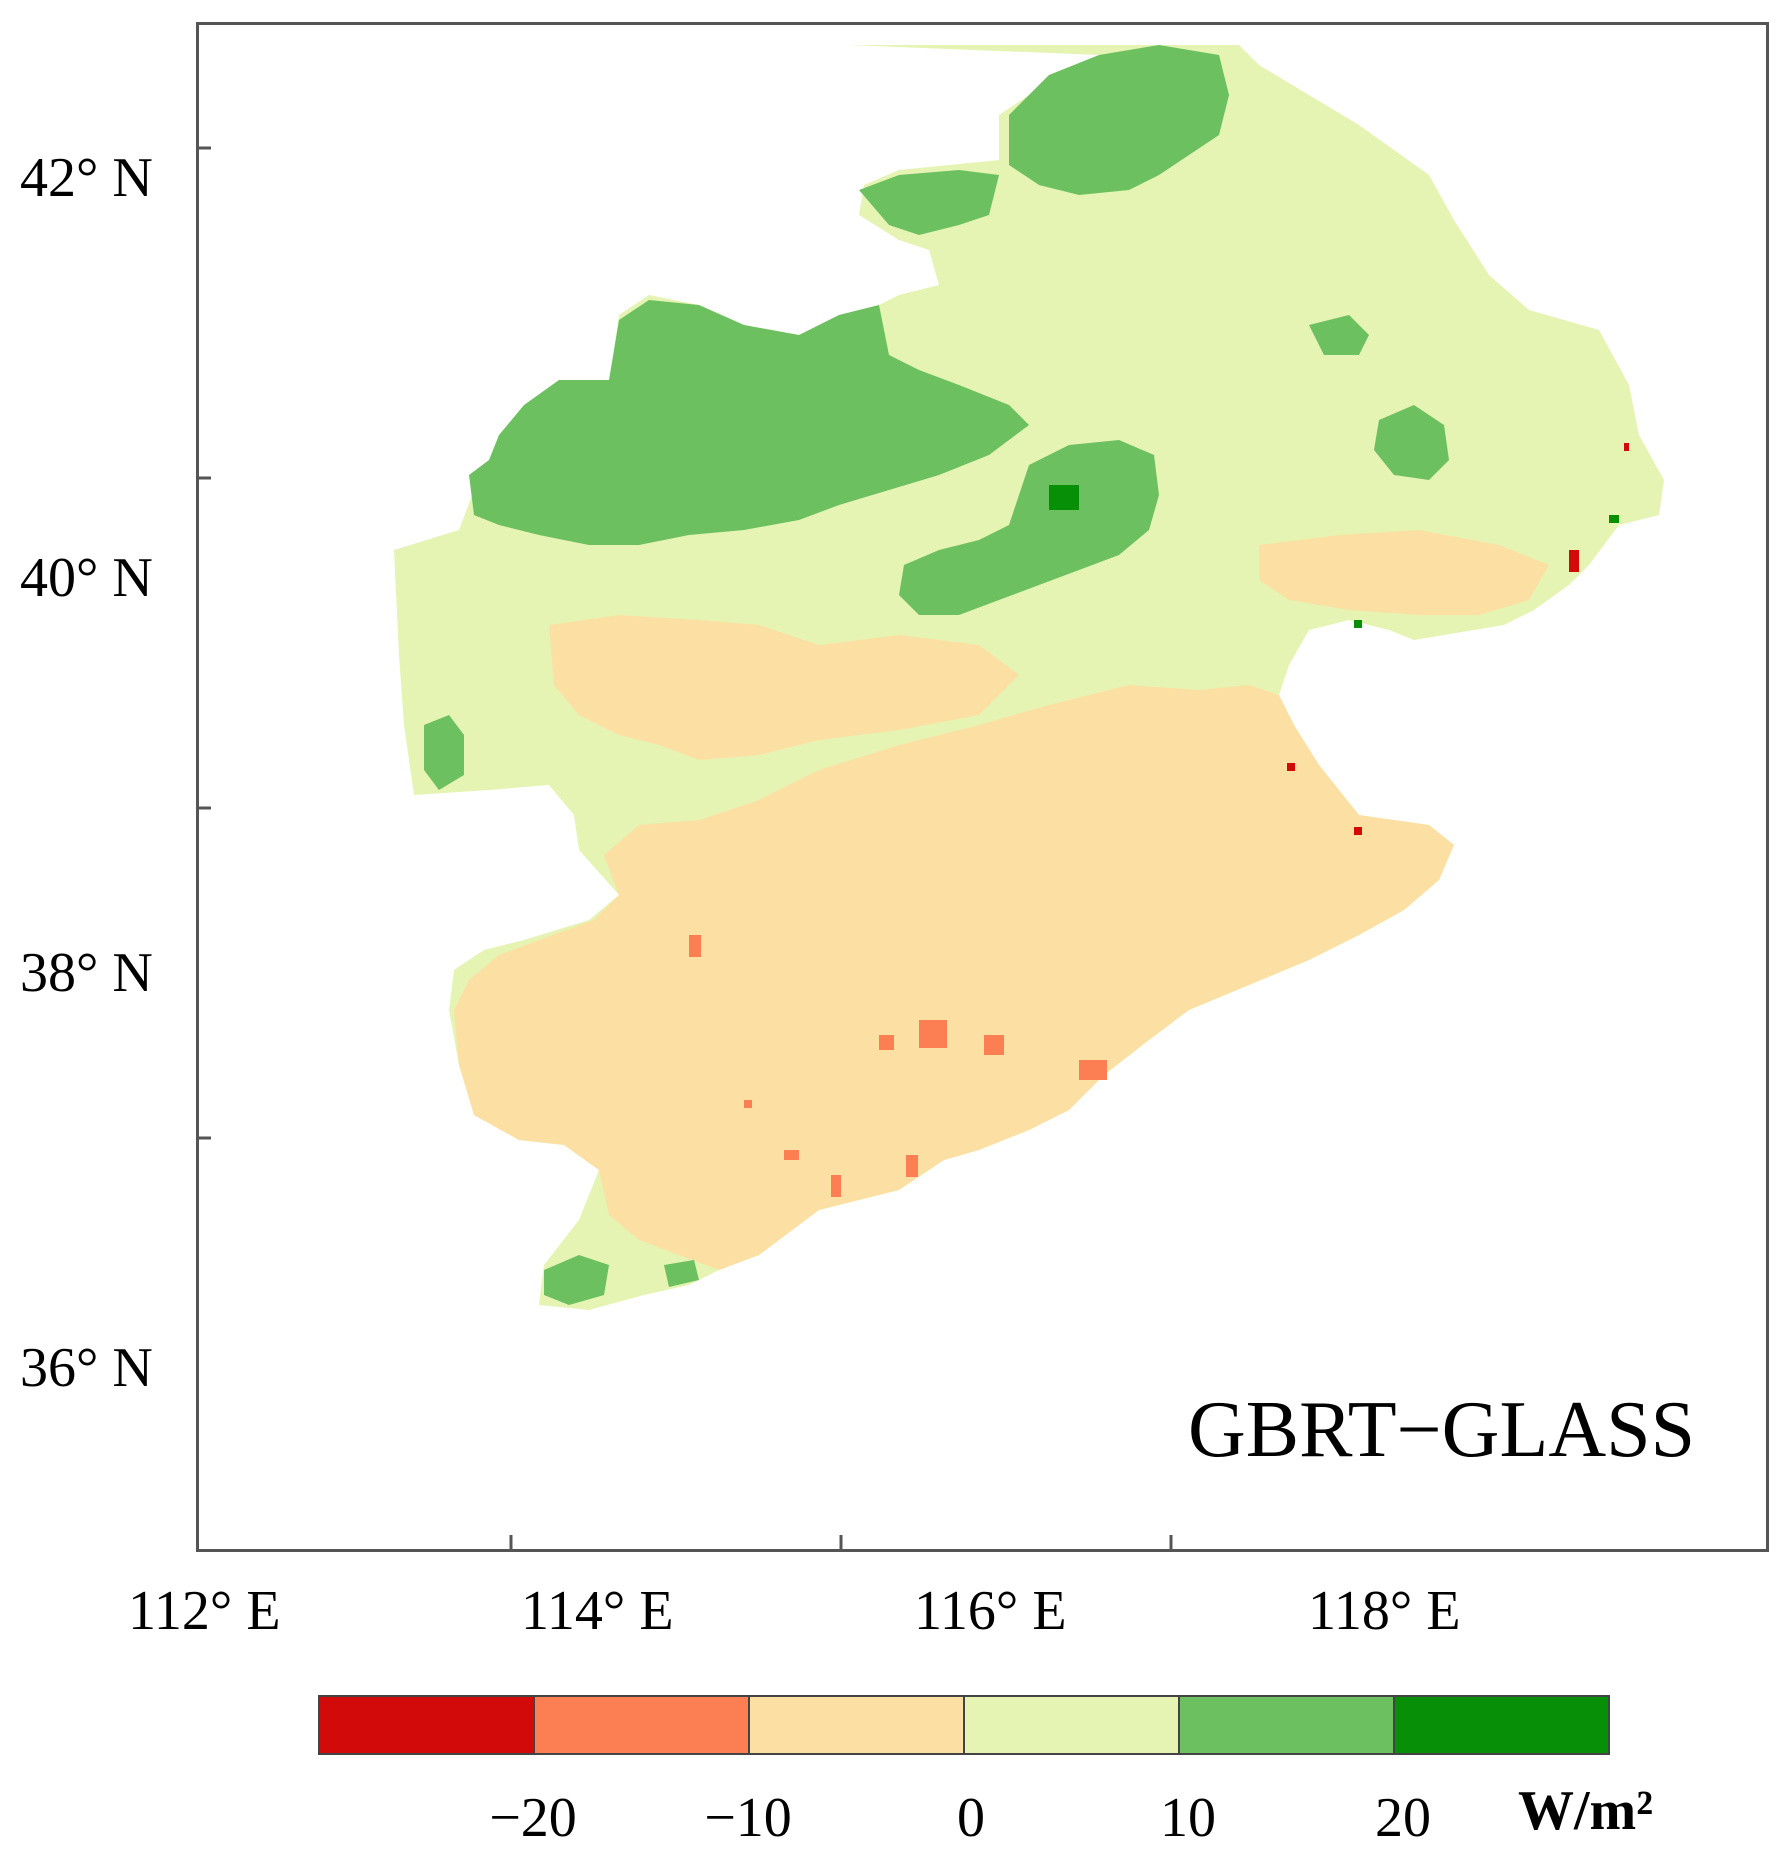  What do you see at coordinates (86, 578) in the screenshot?
I see `lat-tick-label: 40° N` at bounding box center [86, 578].